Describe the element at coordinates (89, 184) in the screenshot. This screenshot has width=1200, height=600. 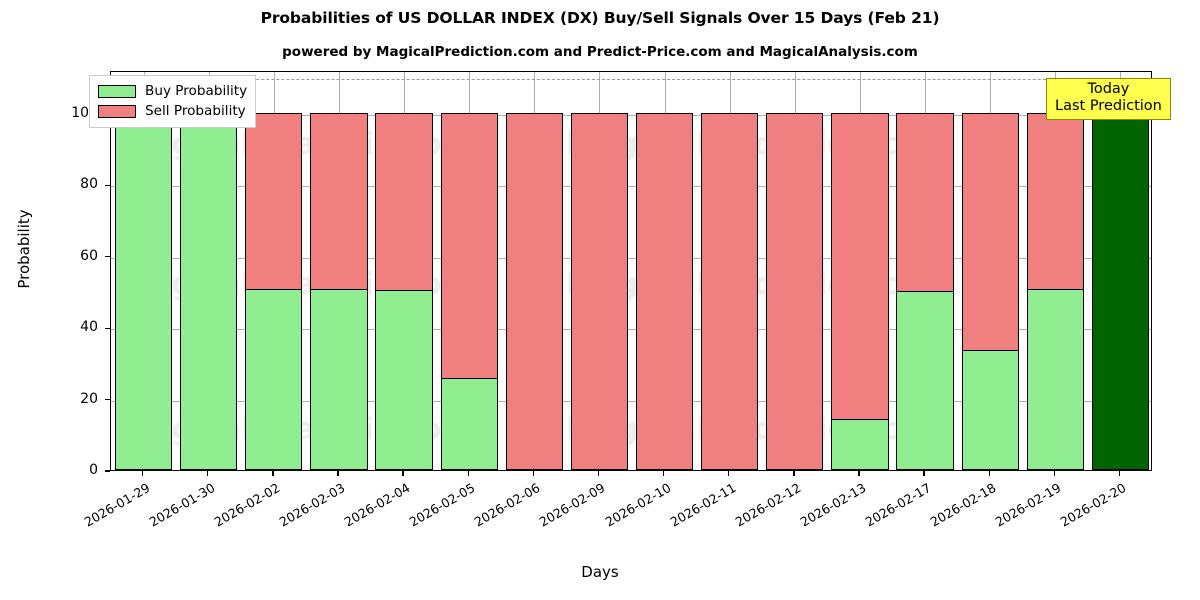
I see `y-tick-label: 80` at that location.